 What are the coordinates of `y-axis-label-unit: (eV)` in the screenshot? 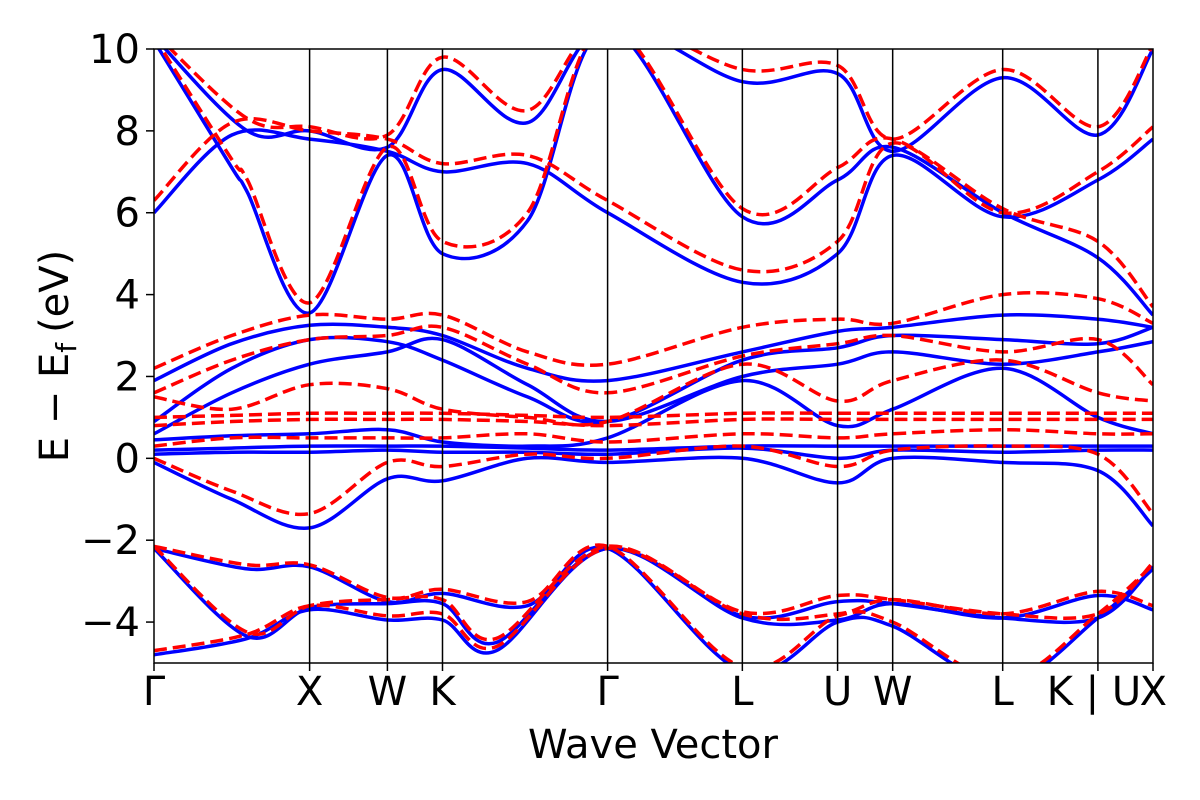 It's located at (55, 291).